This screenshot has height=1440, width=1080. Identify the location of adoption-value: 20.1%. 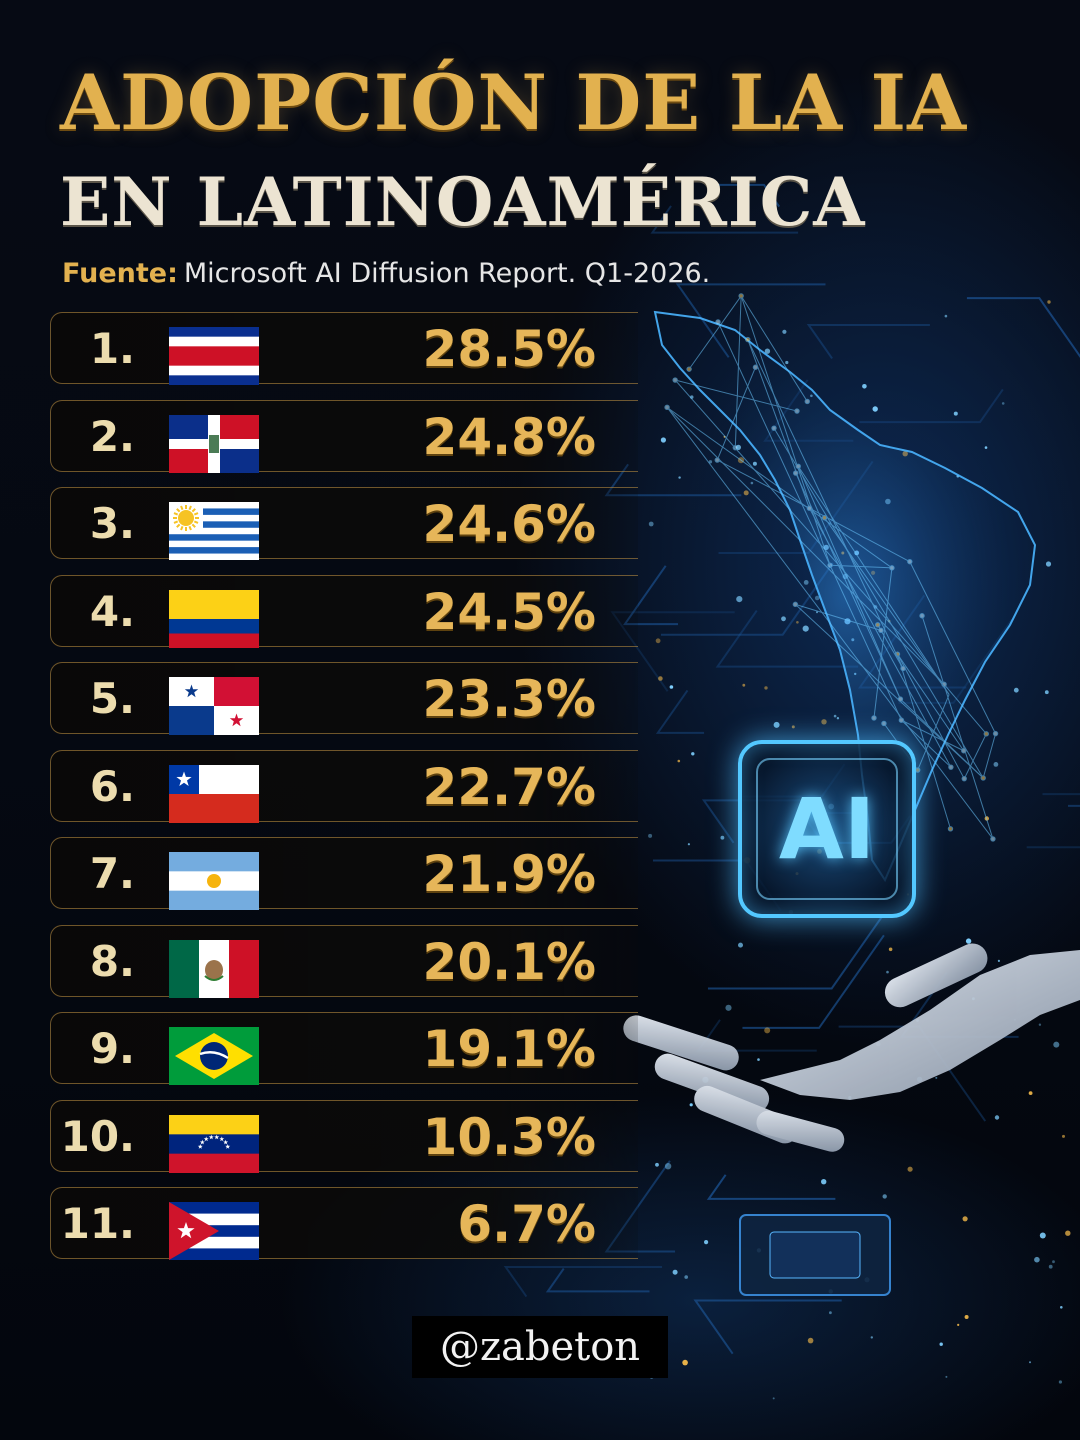
(509, 961).